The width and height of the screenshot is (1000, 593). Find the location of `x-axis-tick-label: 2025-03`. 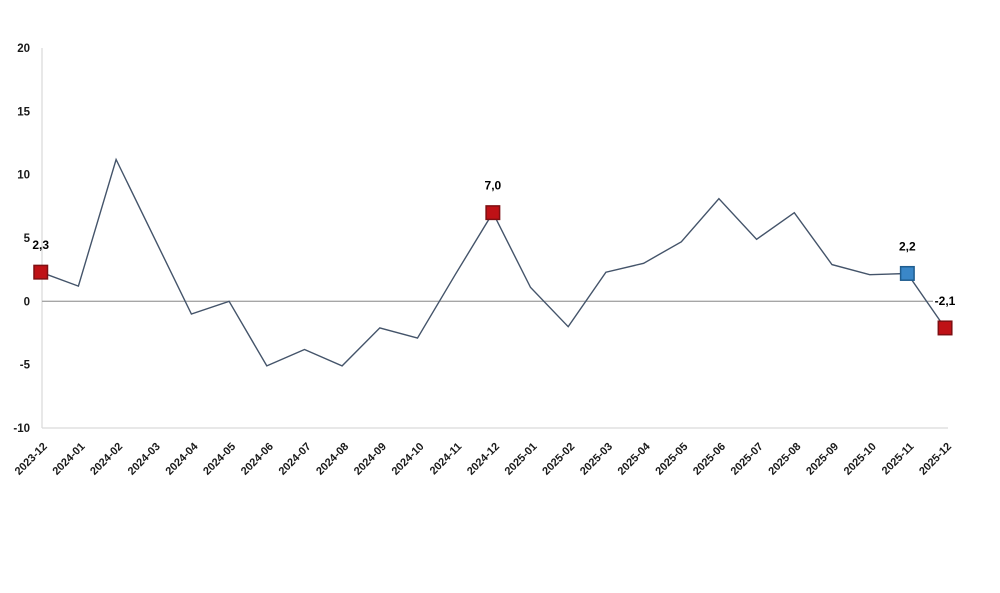

x-axis-tick-label: 2025-03 is located at coordinates (596, 459).